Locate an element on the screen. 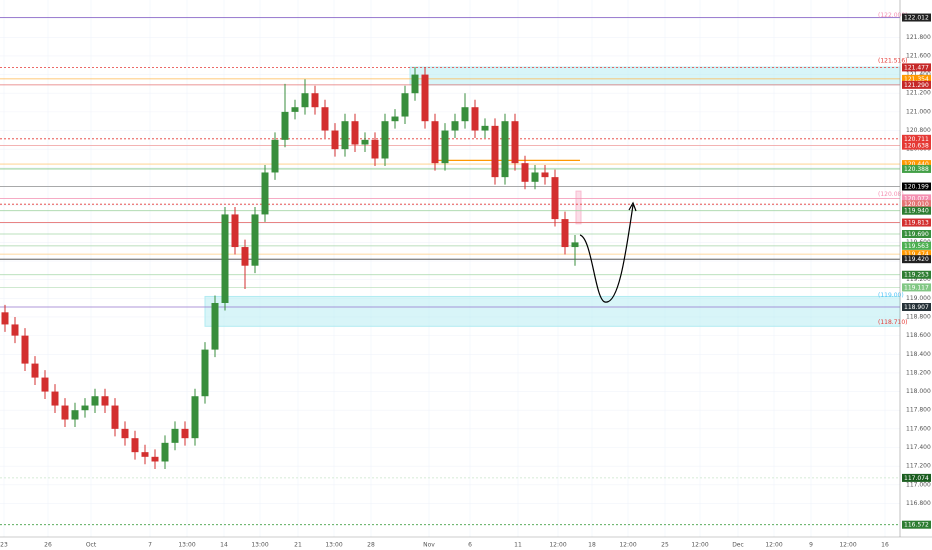 This screenshot has height=550, width=932. level-label: 120.010 is located at coordinates (916, 204).